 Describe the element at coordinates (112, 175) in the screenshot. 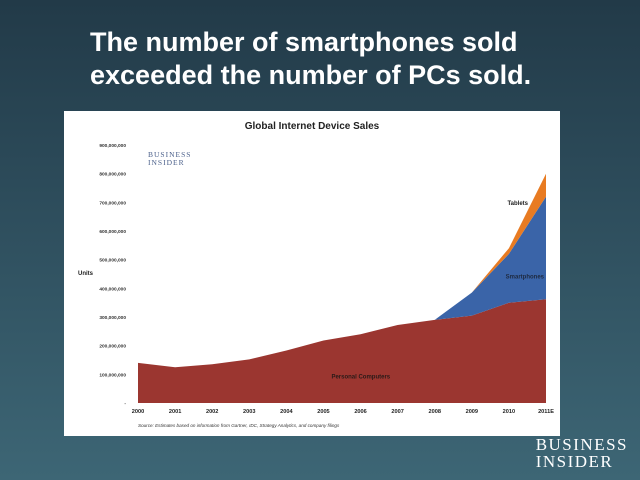

I see `y-tick-label: 800,000,000` at that location.